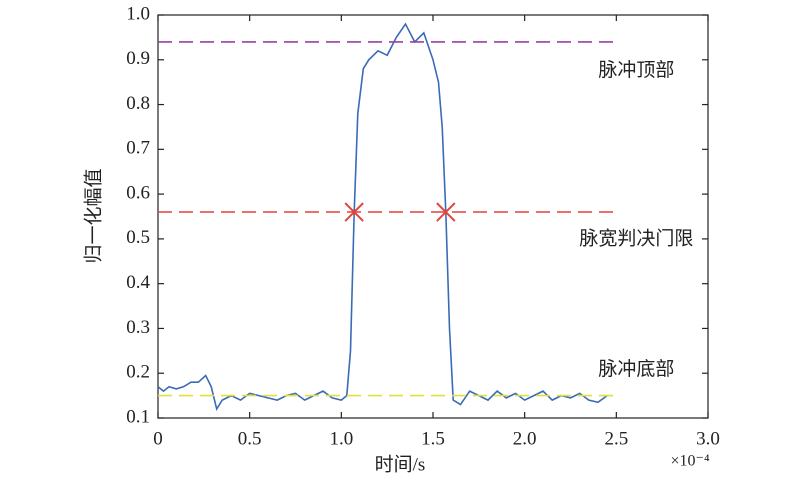  What do you see at coordinates (138, 148) in the screenshot?
I see `y-tick-label: 0.7` at bounding box center [138, 148].